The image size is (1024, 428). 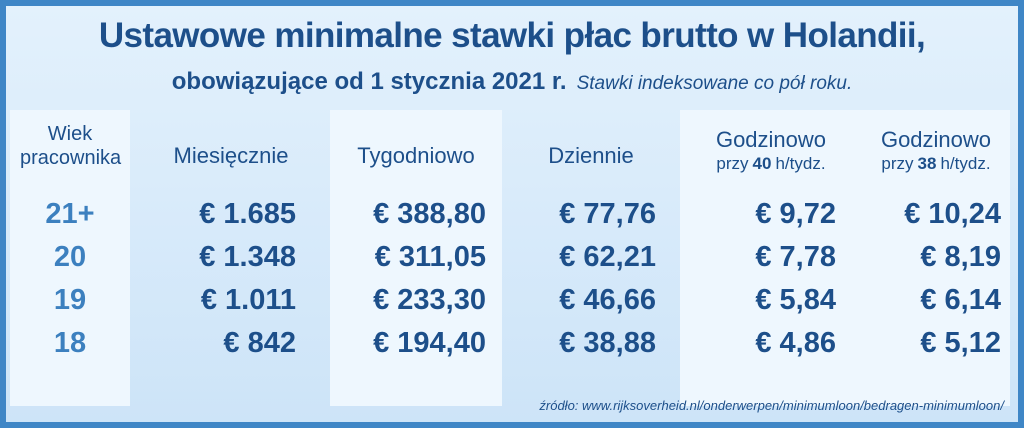 What do you see at coordinates (429, 343) in the screenshot?
I see `rate-cell: € 194,40` at bounding box center [429, 343].